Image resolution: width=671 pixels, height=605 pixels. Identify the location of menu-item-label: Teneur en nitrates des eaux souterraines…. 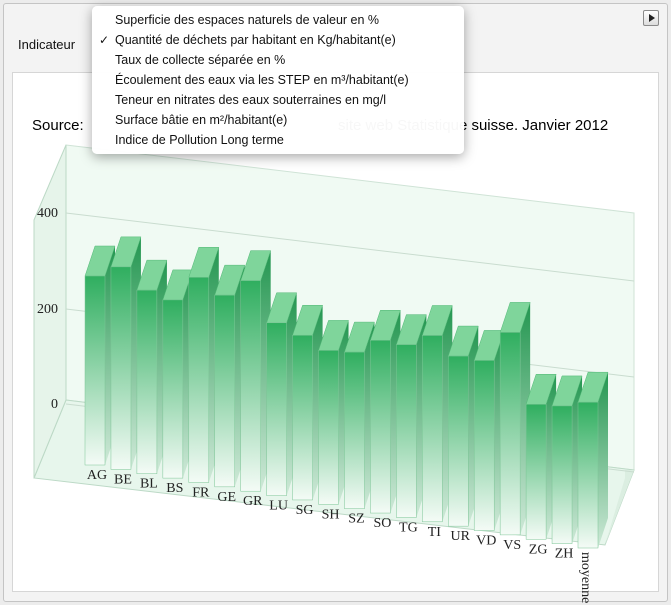
(250, 100).